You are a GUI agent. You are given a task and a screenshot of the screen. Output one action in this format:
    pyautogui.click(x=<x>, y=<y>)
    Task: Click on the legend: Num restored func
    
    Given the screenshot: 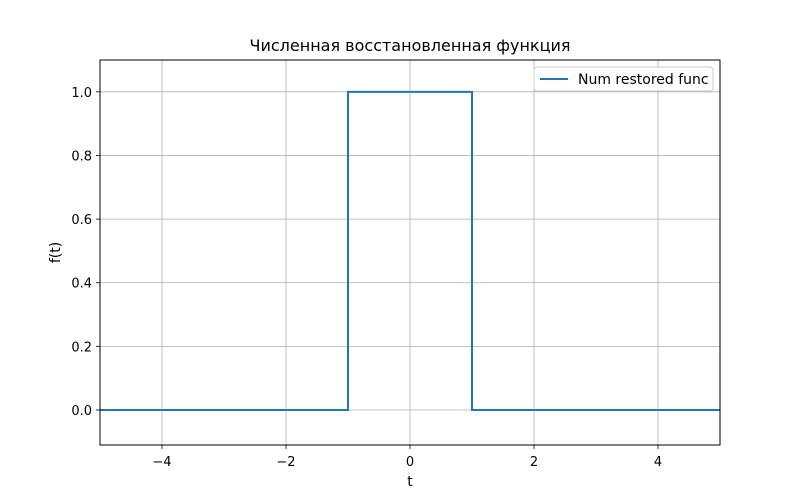 What is the action you would take?
    pyautogui.click(x=623, y=79)
    